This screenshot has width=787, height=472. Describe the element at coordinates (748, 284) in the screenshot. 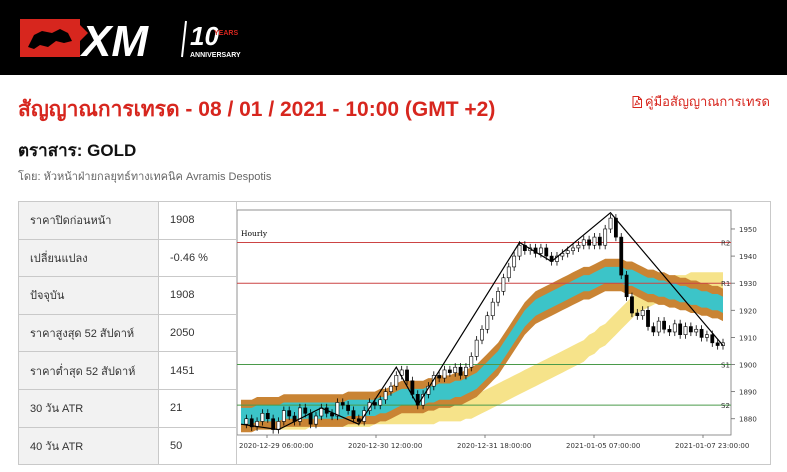

I see `y-tick-label: 1930` at that location.